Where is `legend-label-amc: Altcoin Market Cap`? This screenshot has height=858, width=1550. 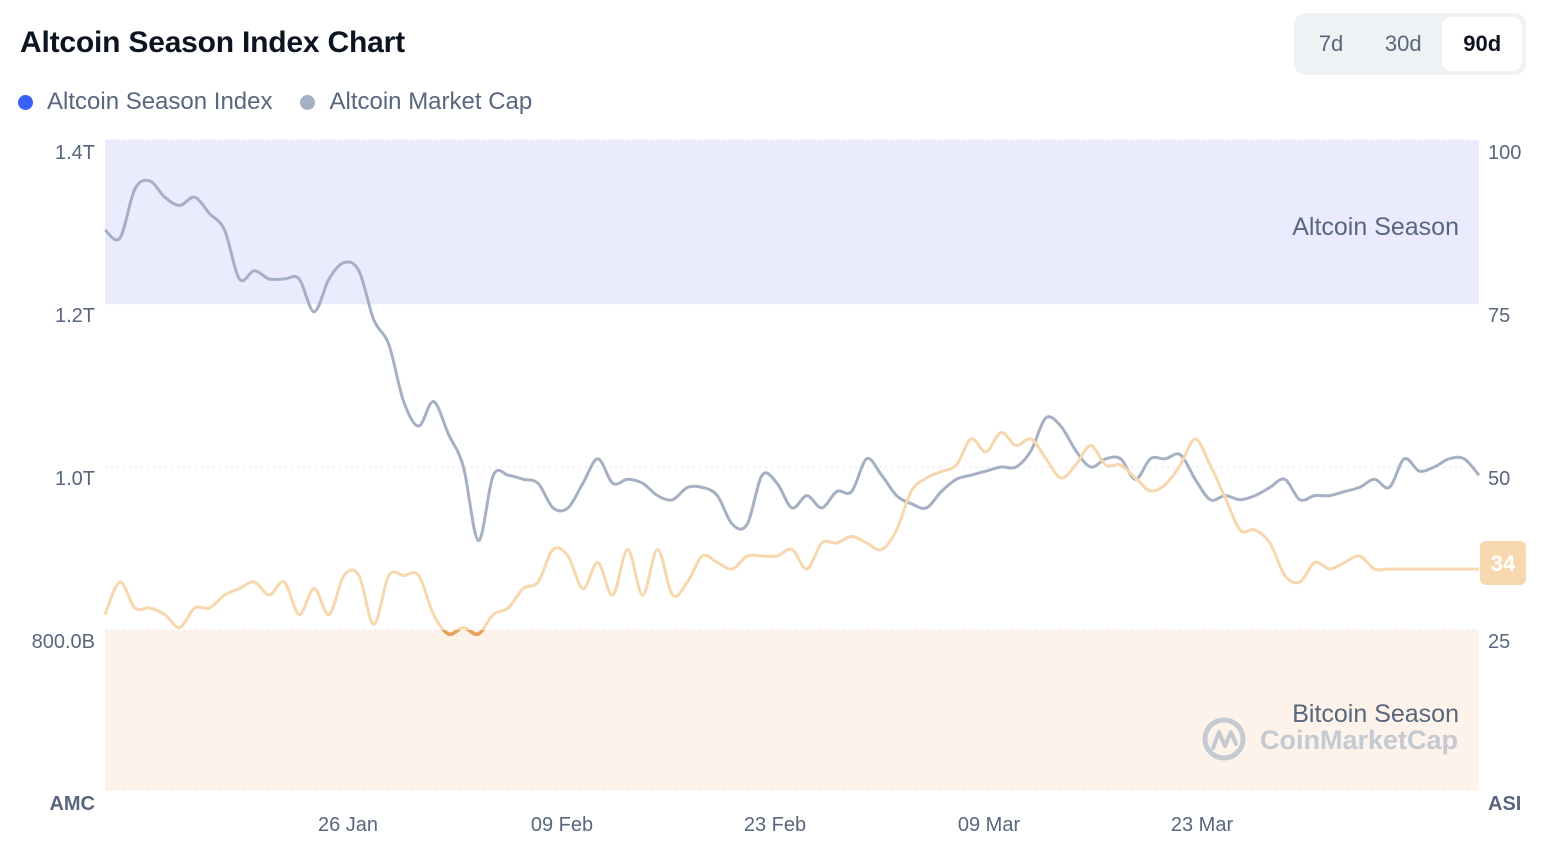 legend-label-amc: Altcoin Market Cap is located at coordinates (431, 101).